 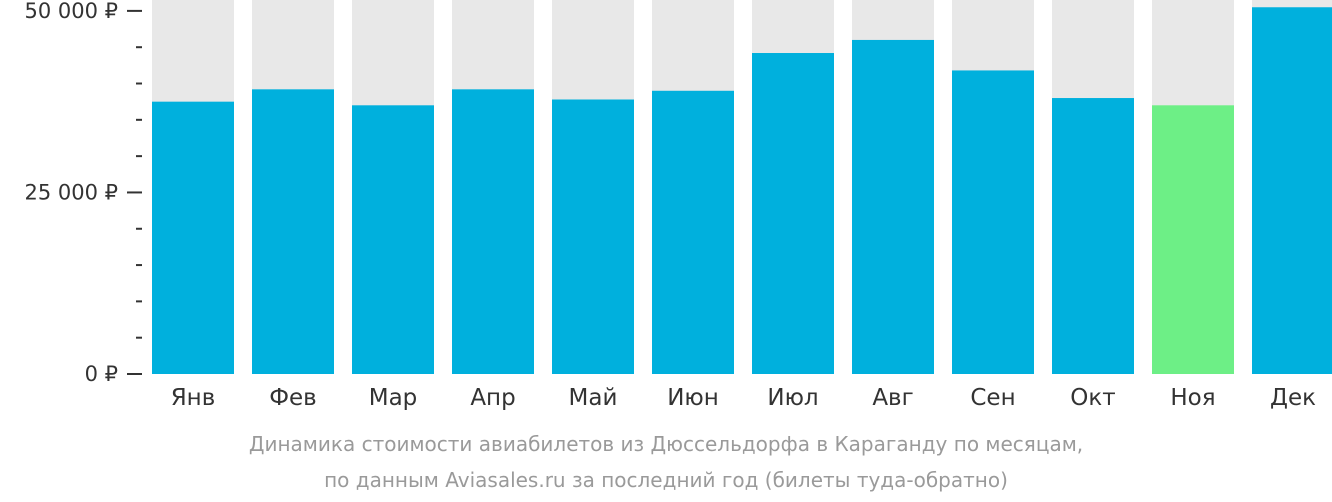 What do you see at coordinates (71, 11) in the screenshot?
I see `y-tick-label: 50 000 ₽` at bounding box center [71, 11].